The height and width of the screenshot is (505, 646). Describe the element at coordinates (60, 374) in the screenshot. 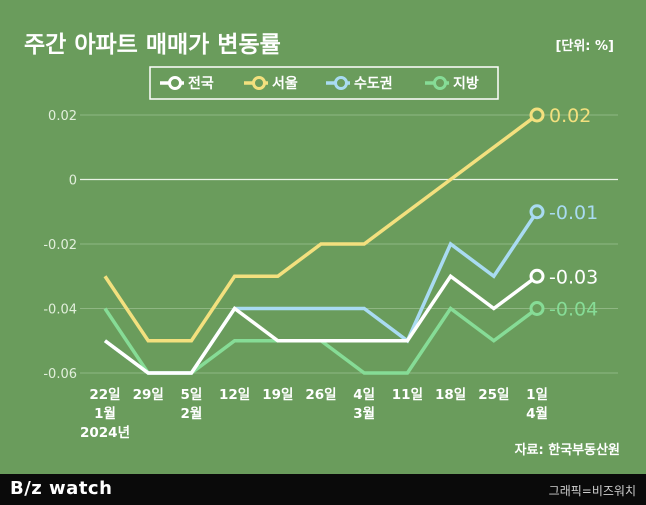

I see `y-tick-label: -0.06` at that location.